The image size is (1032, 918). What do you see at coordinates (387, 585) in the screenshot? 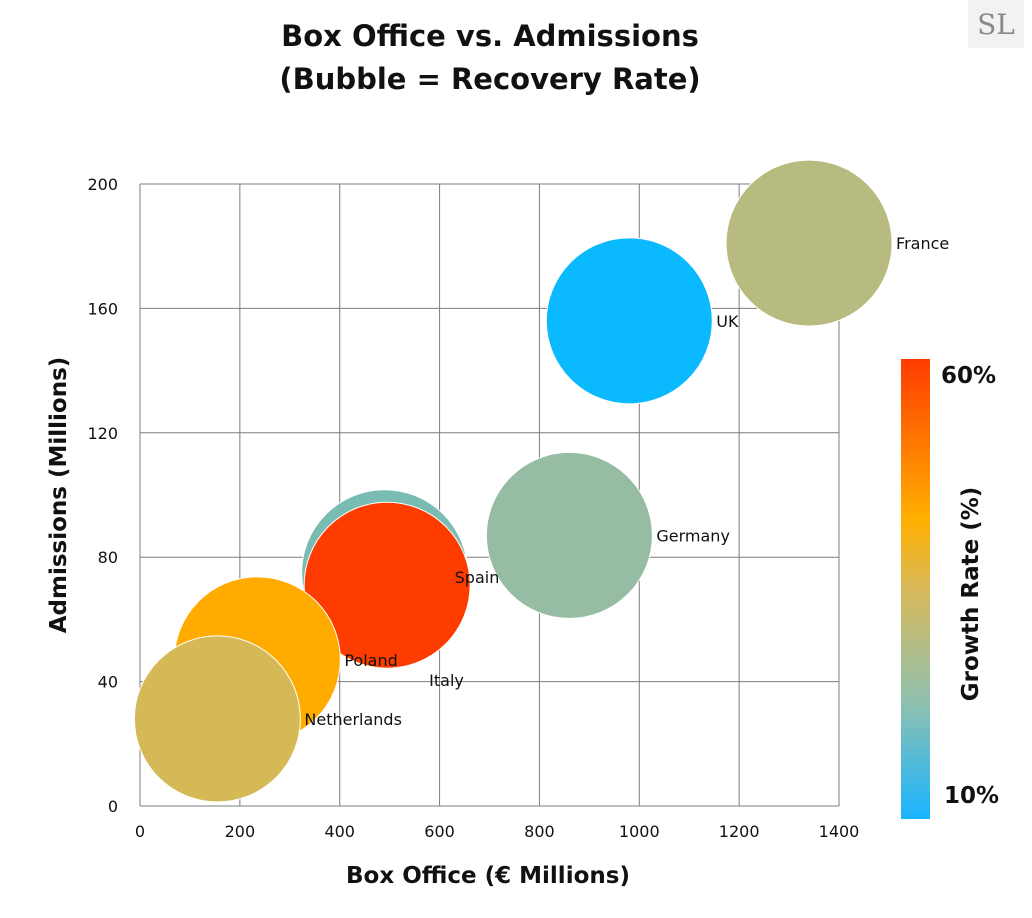
I see `bubble-italy` at bounding box center [387, 585].